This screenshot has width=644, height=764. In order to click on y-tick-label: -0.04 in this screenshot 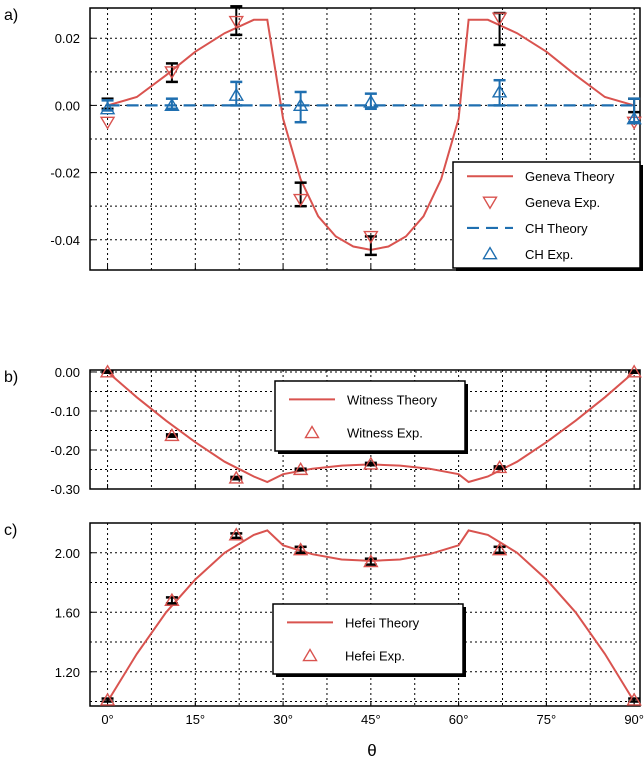, I will do `click(65, 240)`.